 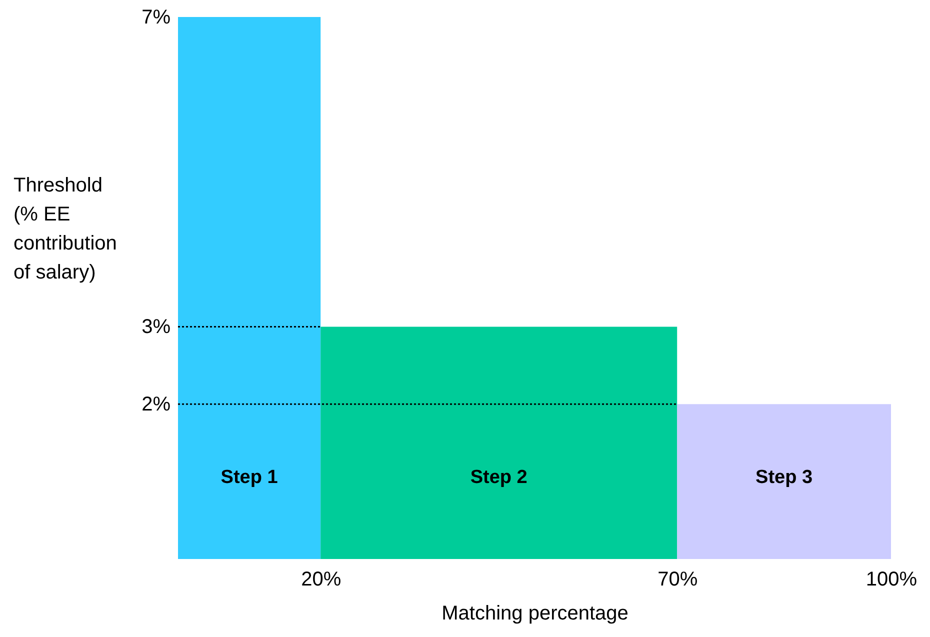 I want to click on y-tick-label: 7%, so click(x=156, y=17).